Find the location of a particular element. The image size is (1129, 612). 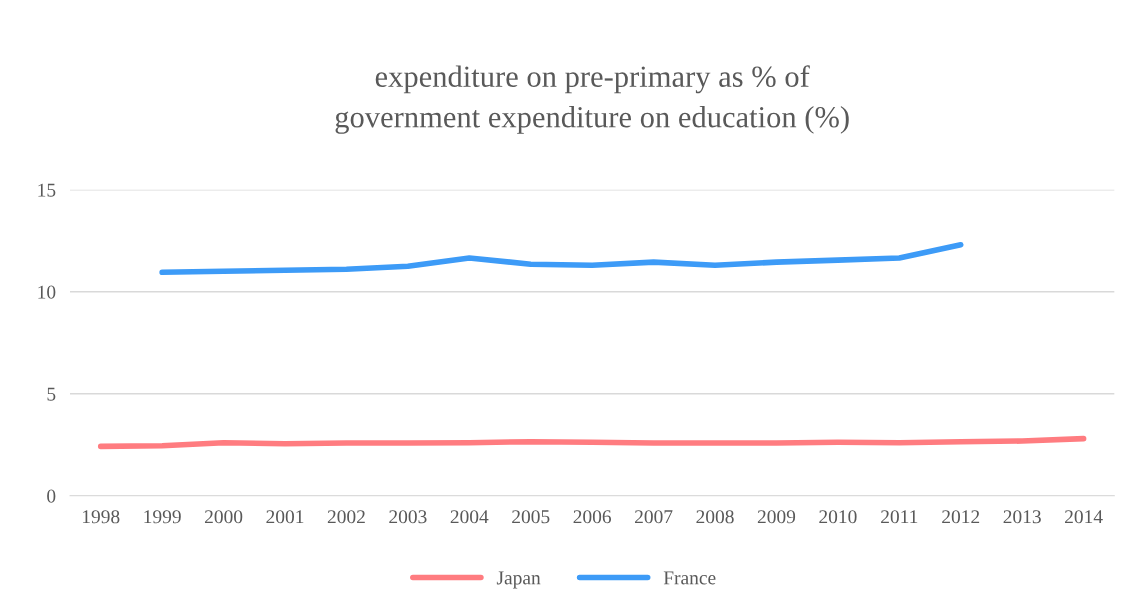

x-tick-label: 2000 is located at coordinates (223, 517).